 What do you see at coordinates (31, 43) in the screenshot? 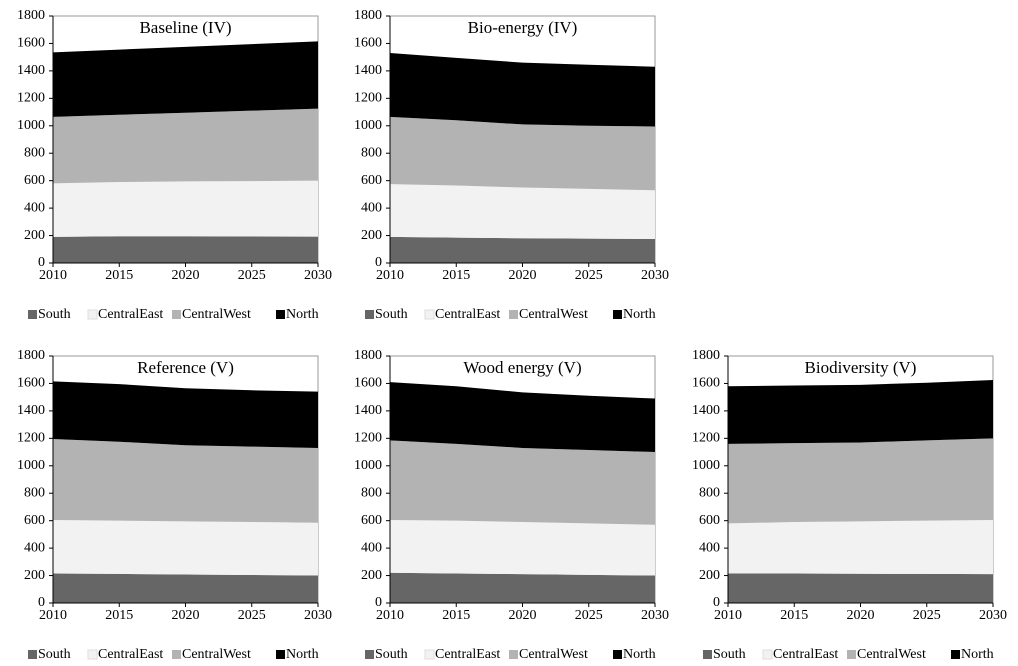
I see `y-tick-label: 1600` at bounding box center [31, 43].